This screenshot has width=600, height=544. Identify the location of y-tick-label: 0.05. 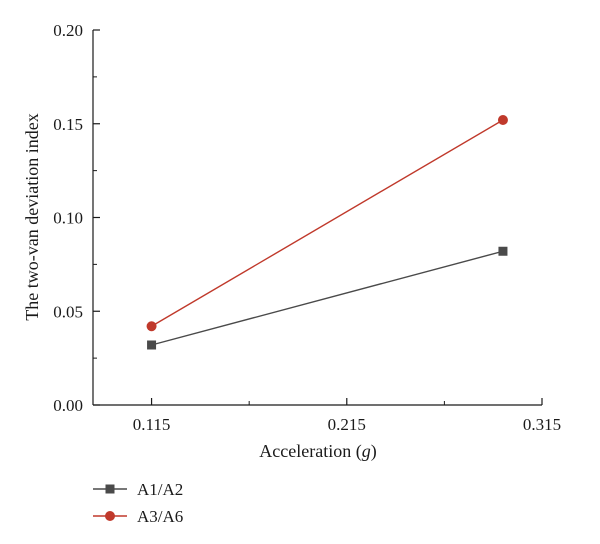
(68, 311).